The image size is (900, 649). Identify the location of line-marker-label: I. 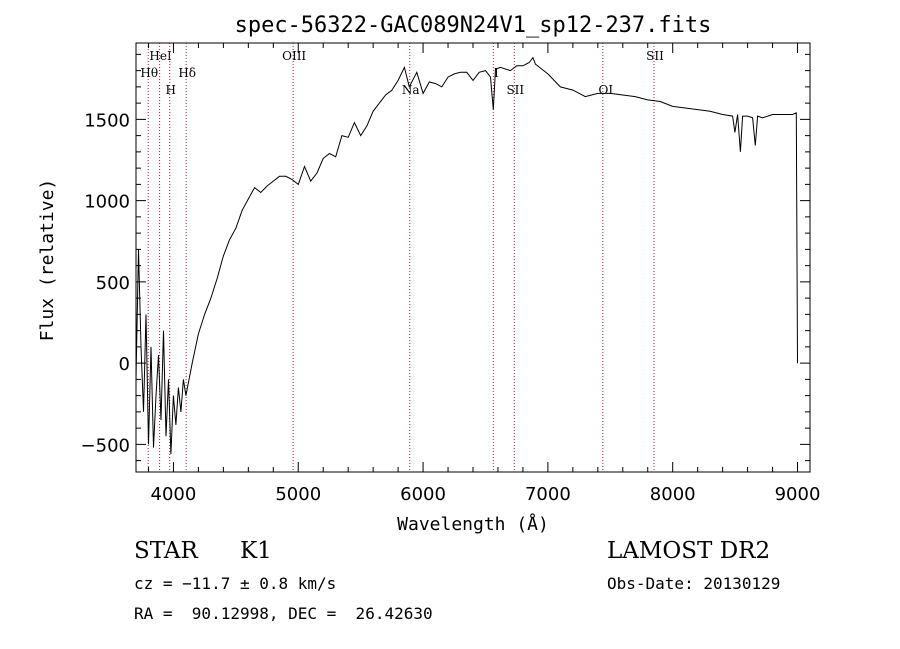
(496, 73).